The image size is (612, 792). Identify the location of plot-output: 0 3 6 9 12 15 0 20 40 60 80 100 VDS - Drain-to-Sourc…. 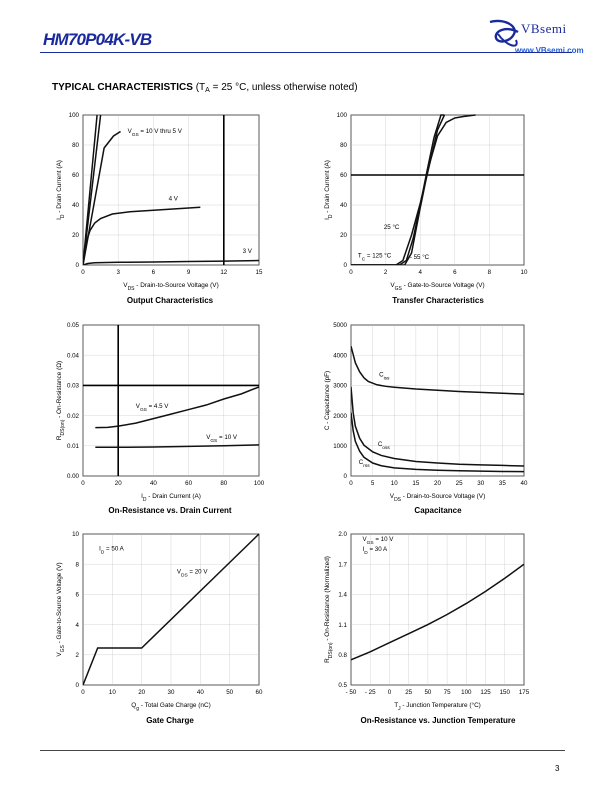
(159, 202).